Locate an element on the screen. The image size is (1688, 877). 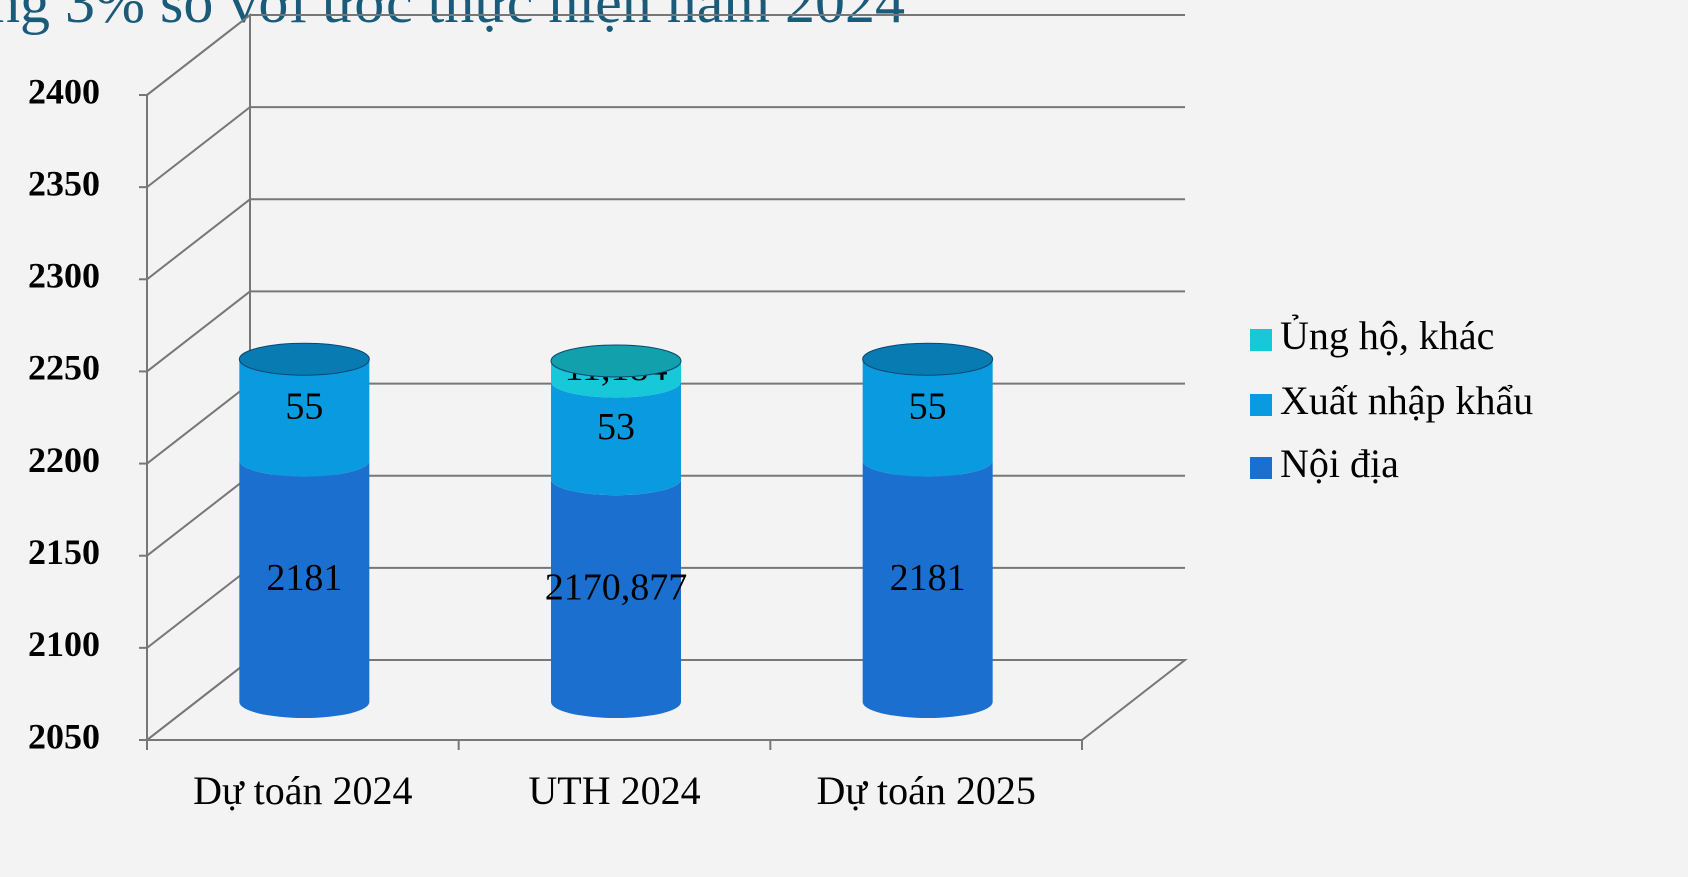
y-tick-label: 2350 is located at coordinates (64, 183).